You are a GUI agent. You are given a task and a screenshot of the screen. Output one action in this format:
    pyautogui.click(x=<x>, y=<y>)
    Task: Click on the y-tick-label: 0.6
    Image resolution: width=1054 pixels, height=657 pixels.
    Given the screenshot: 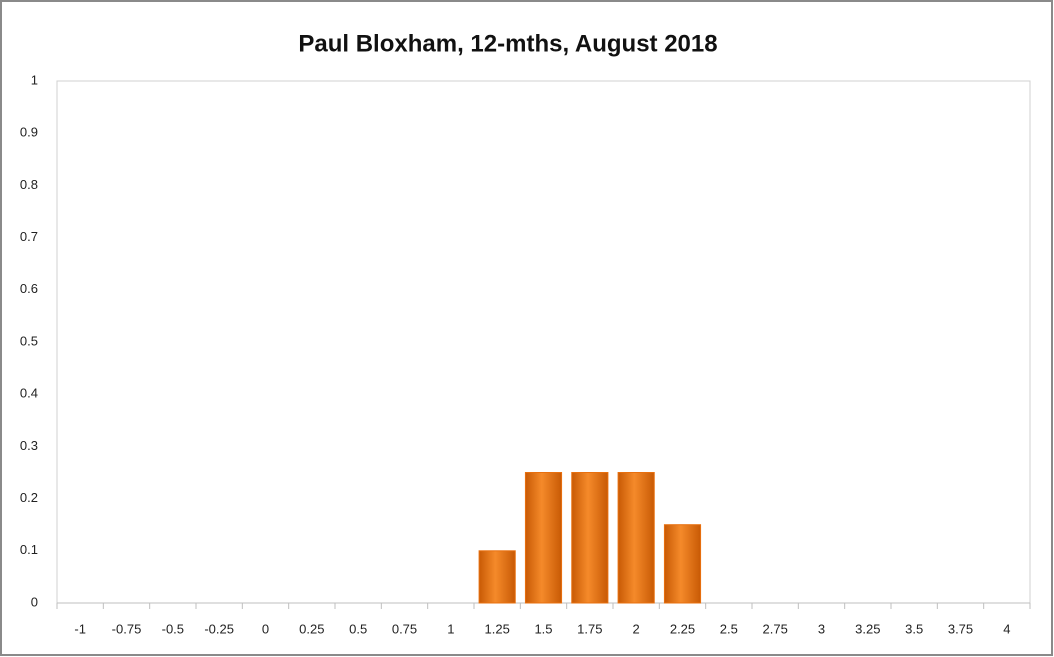 What is the action you would take?
    pyautogui.click(x=29, y=288)
    